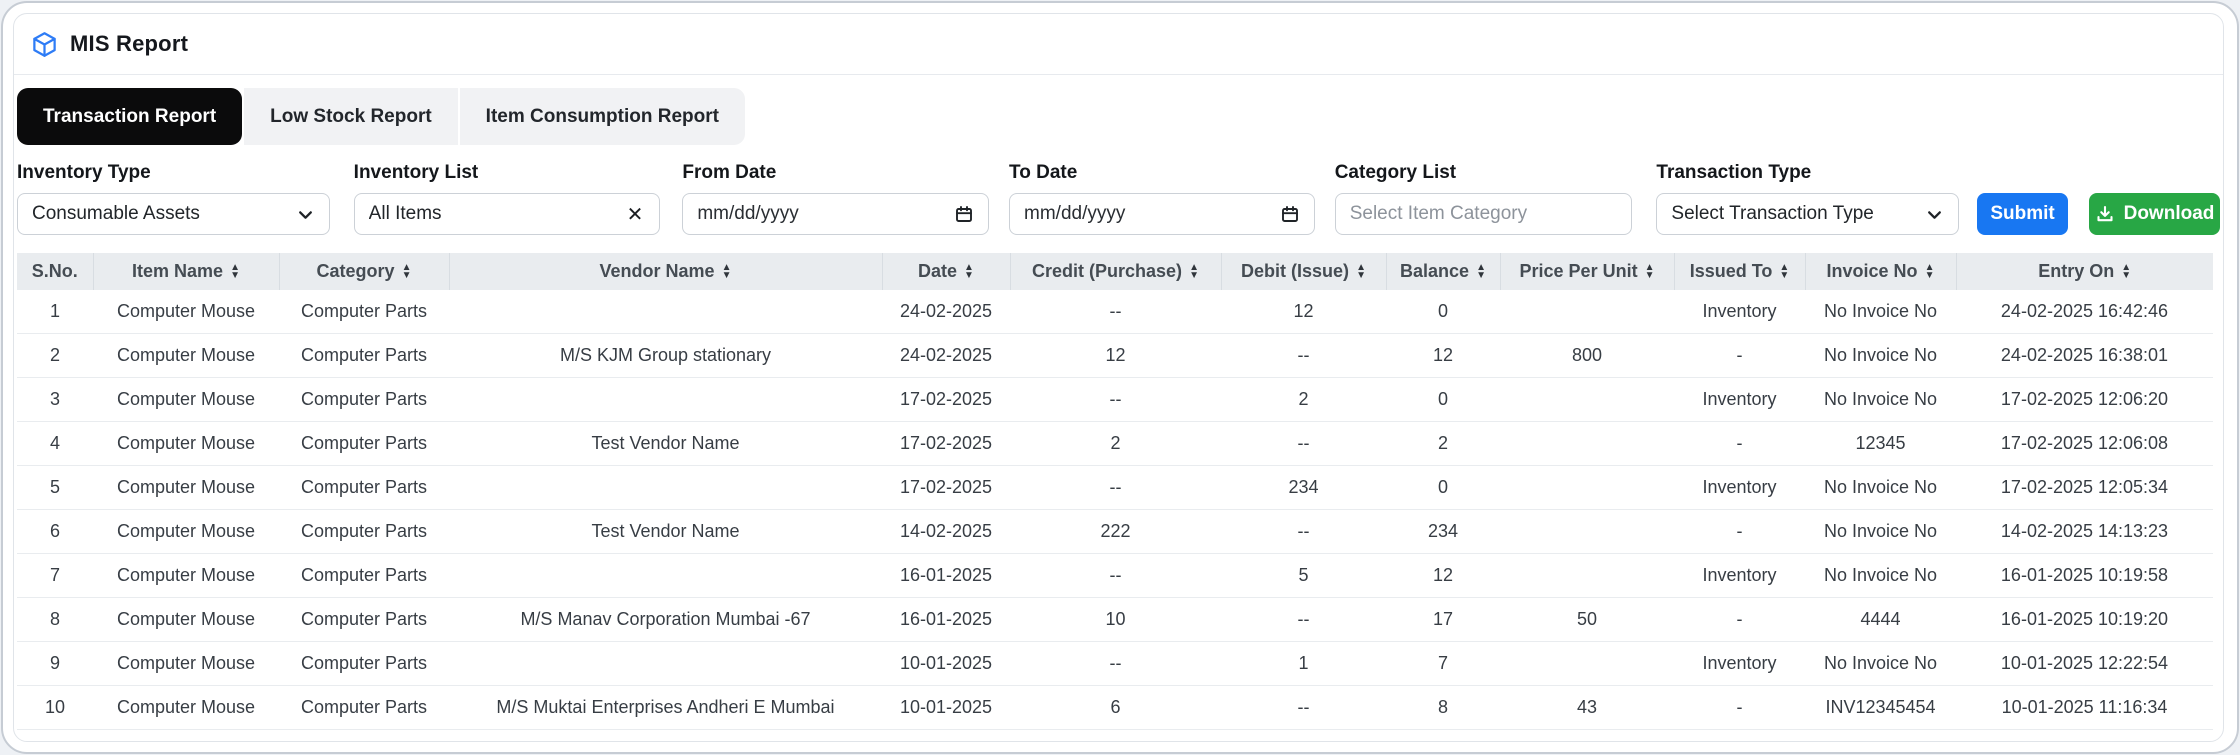 The image size is (2240, 755). I want to click on column-label: Date, so click(938, 271).